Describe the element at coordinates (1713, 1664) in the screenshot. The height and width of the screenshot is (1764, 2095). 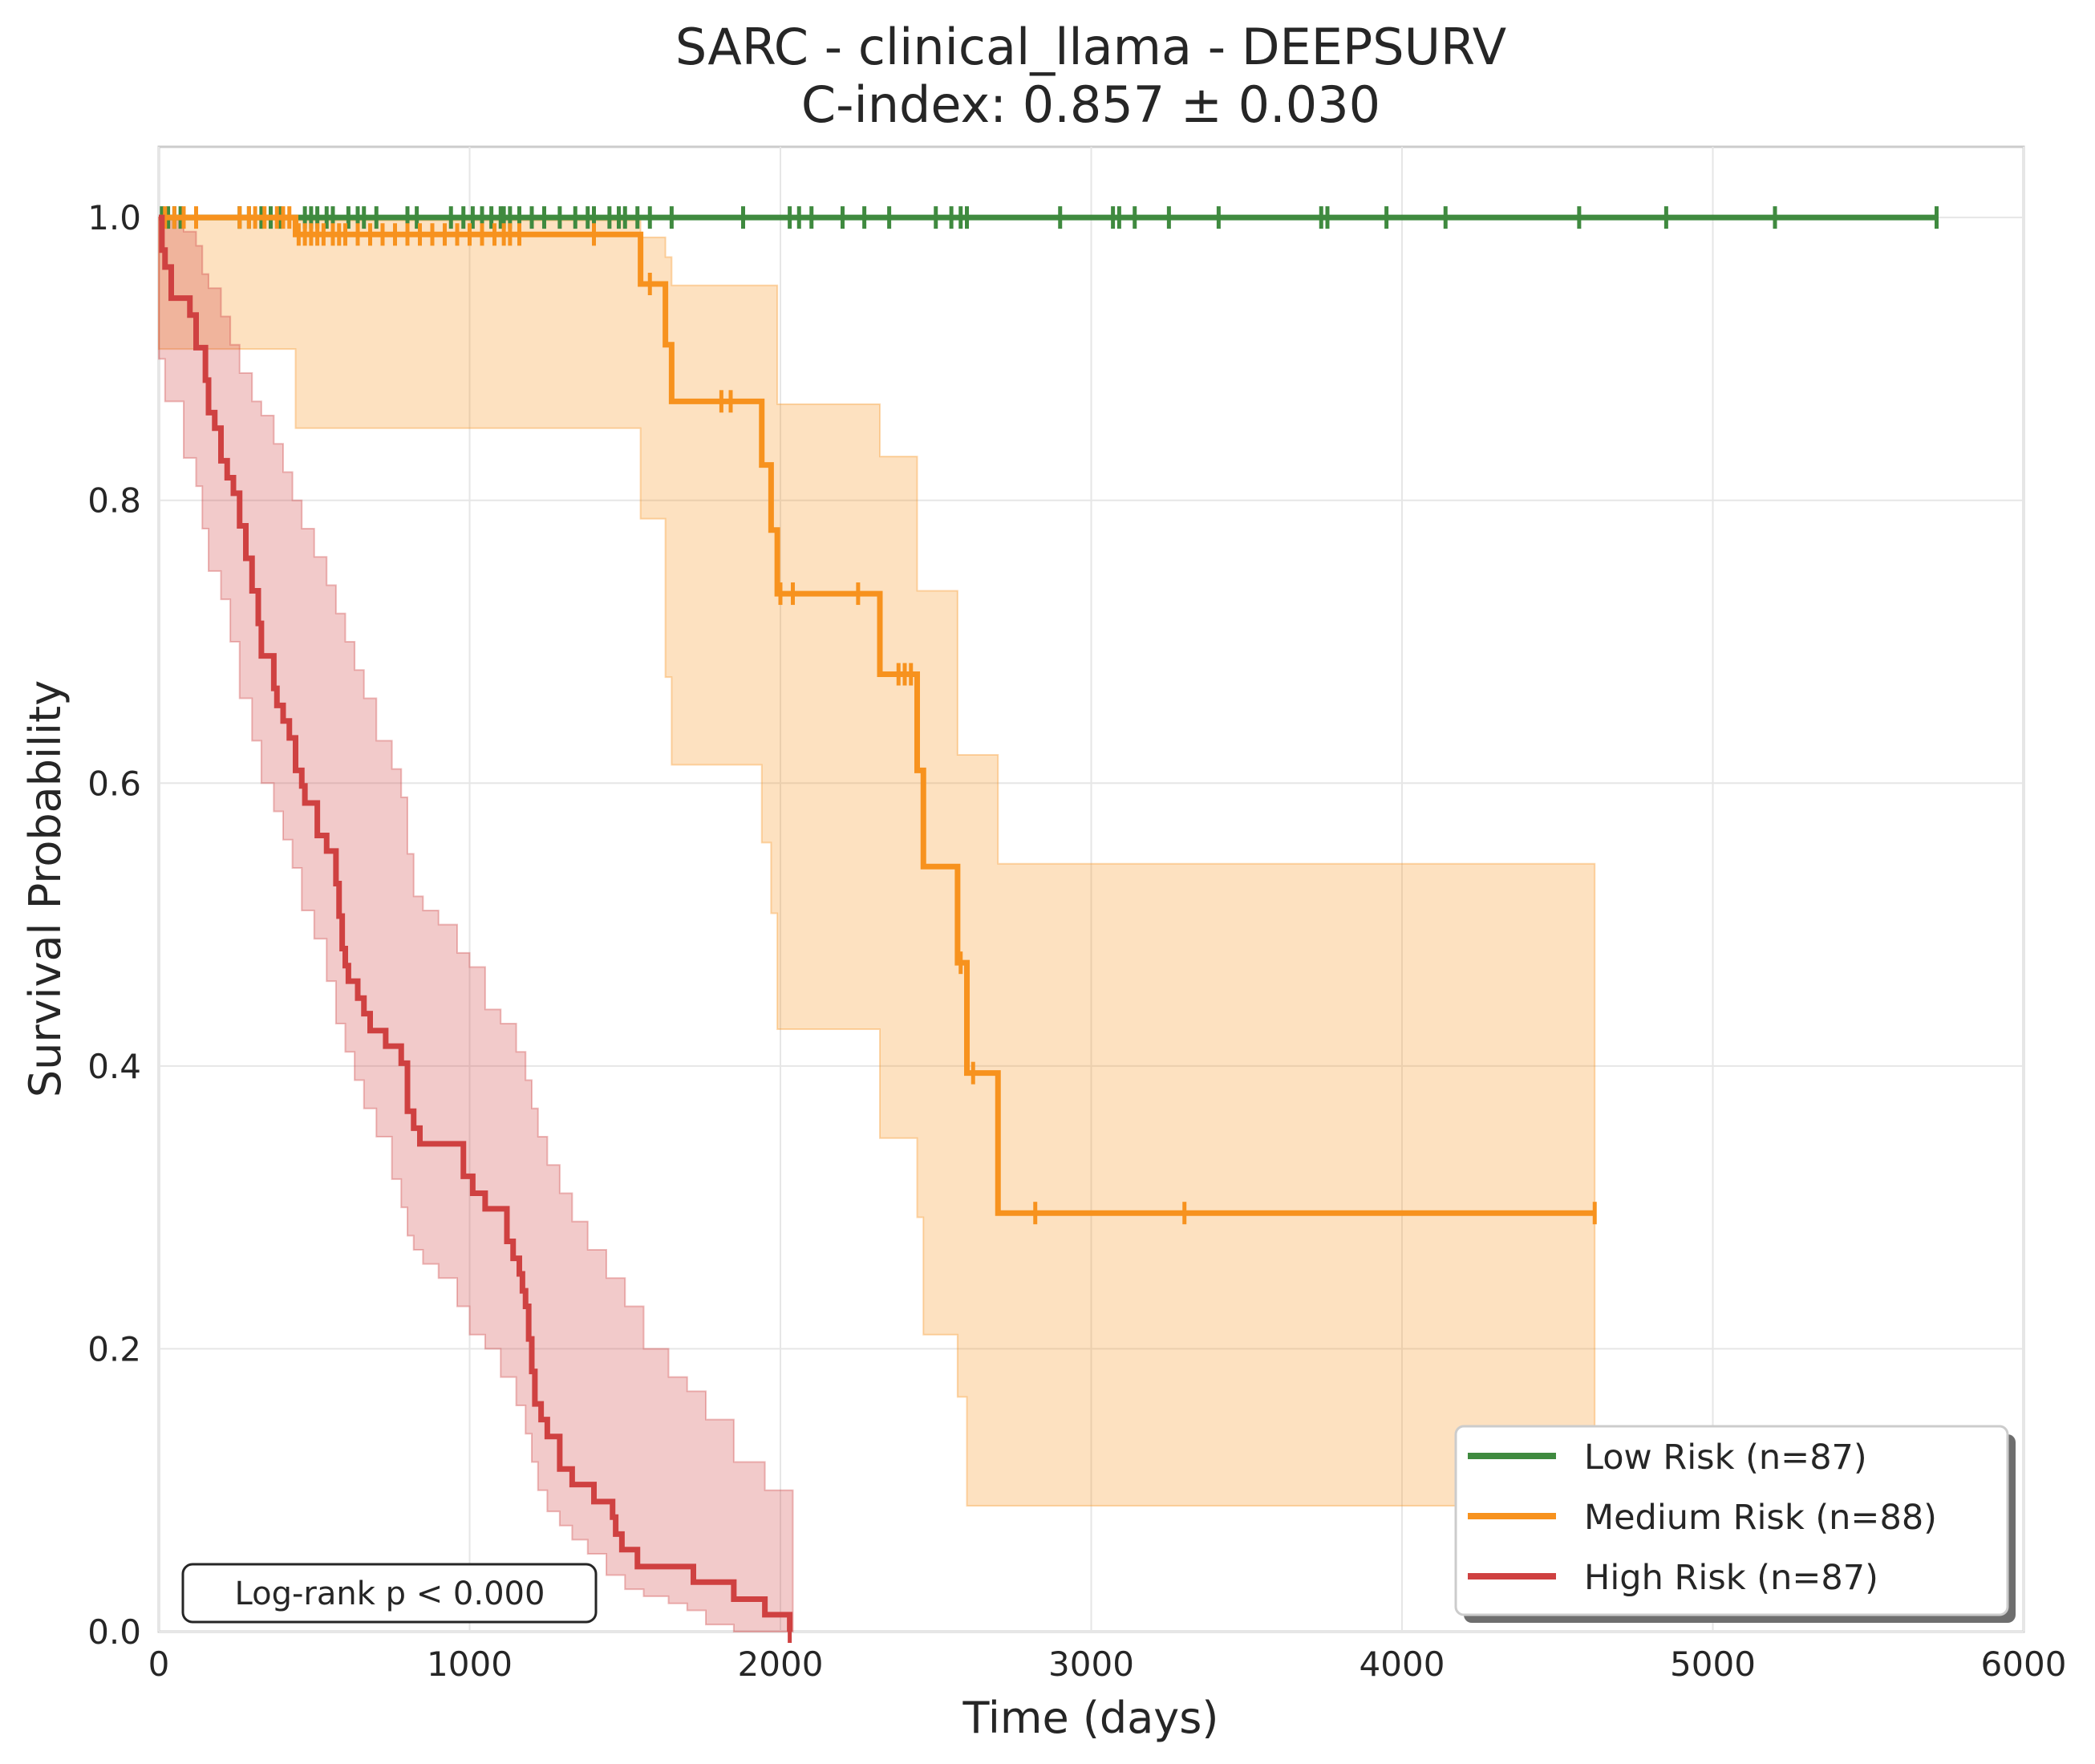
I see `x-tick-label: 5000` at that location.